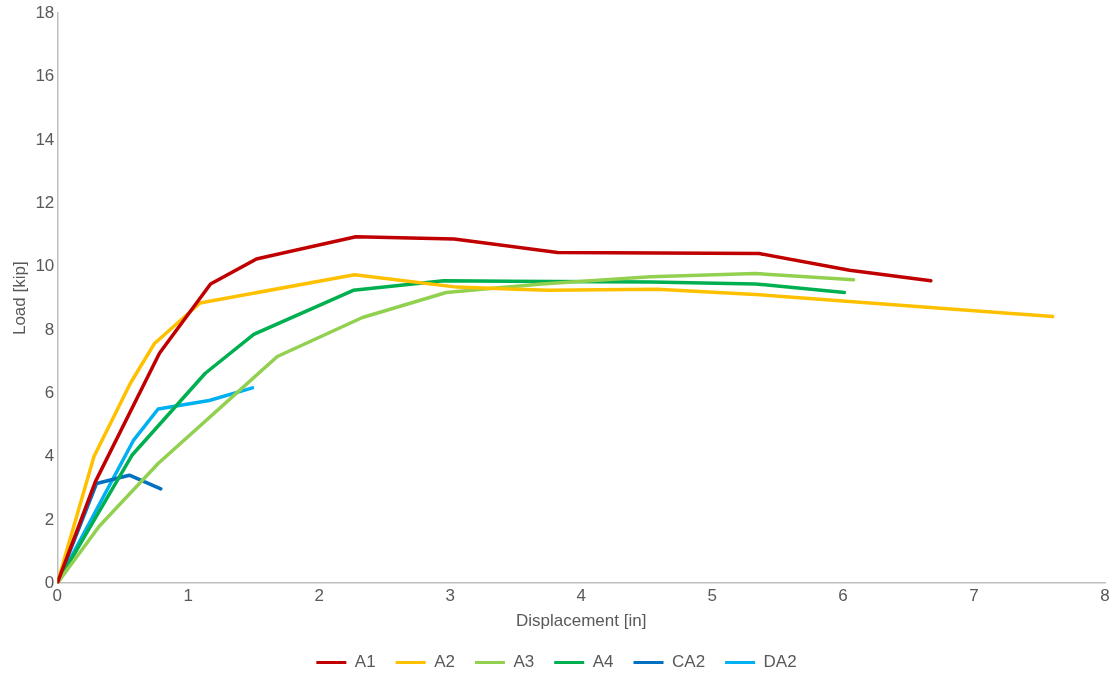 The width and height of the screenshot is (1115, 685). I want to click on x-tick-label: 3, so click(450, 596).